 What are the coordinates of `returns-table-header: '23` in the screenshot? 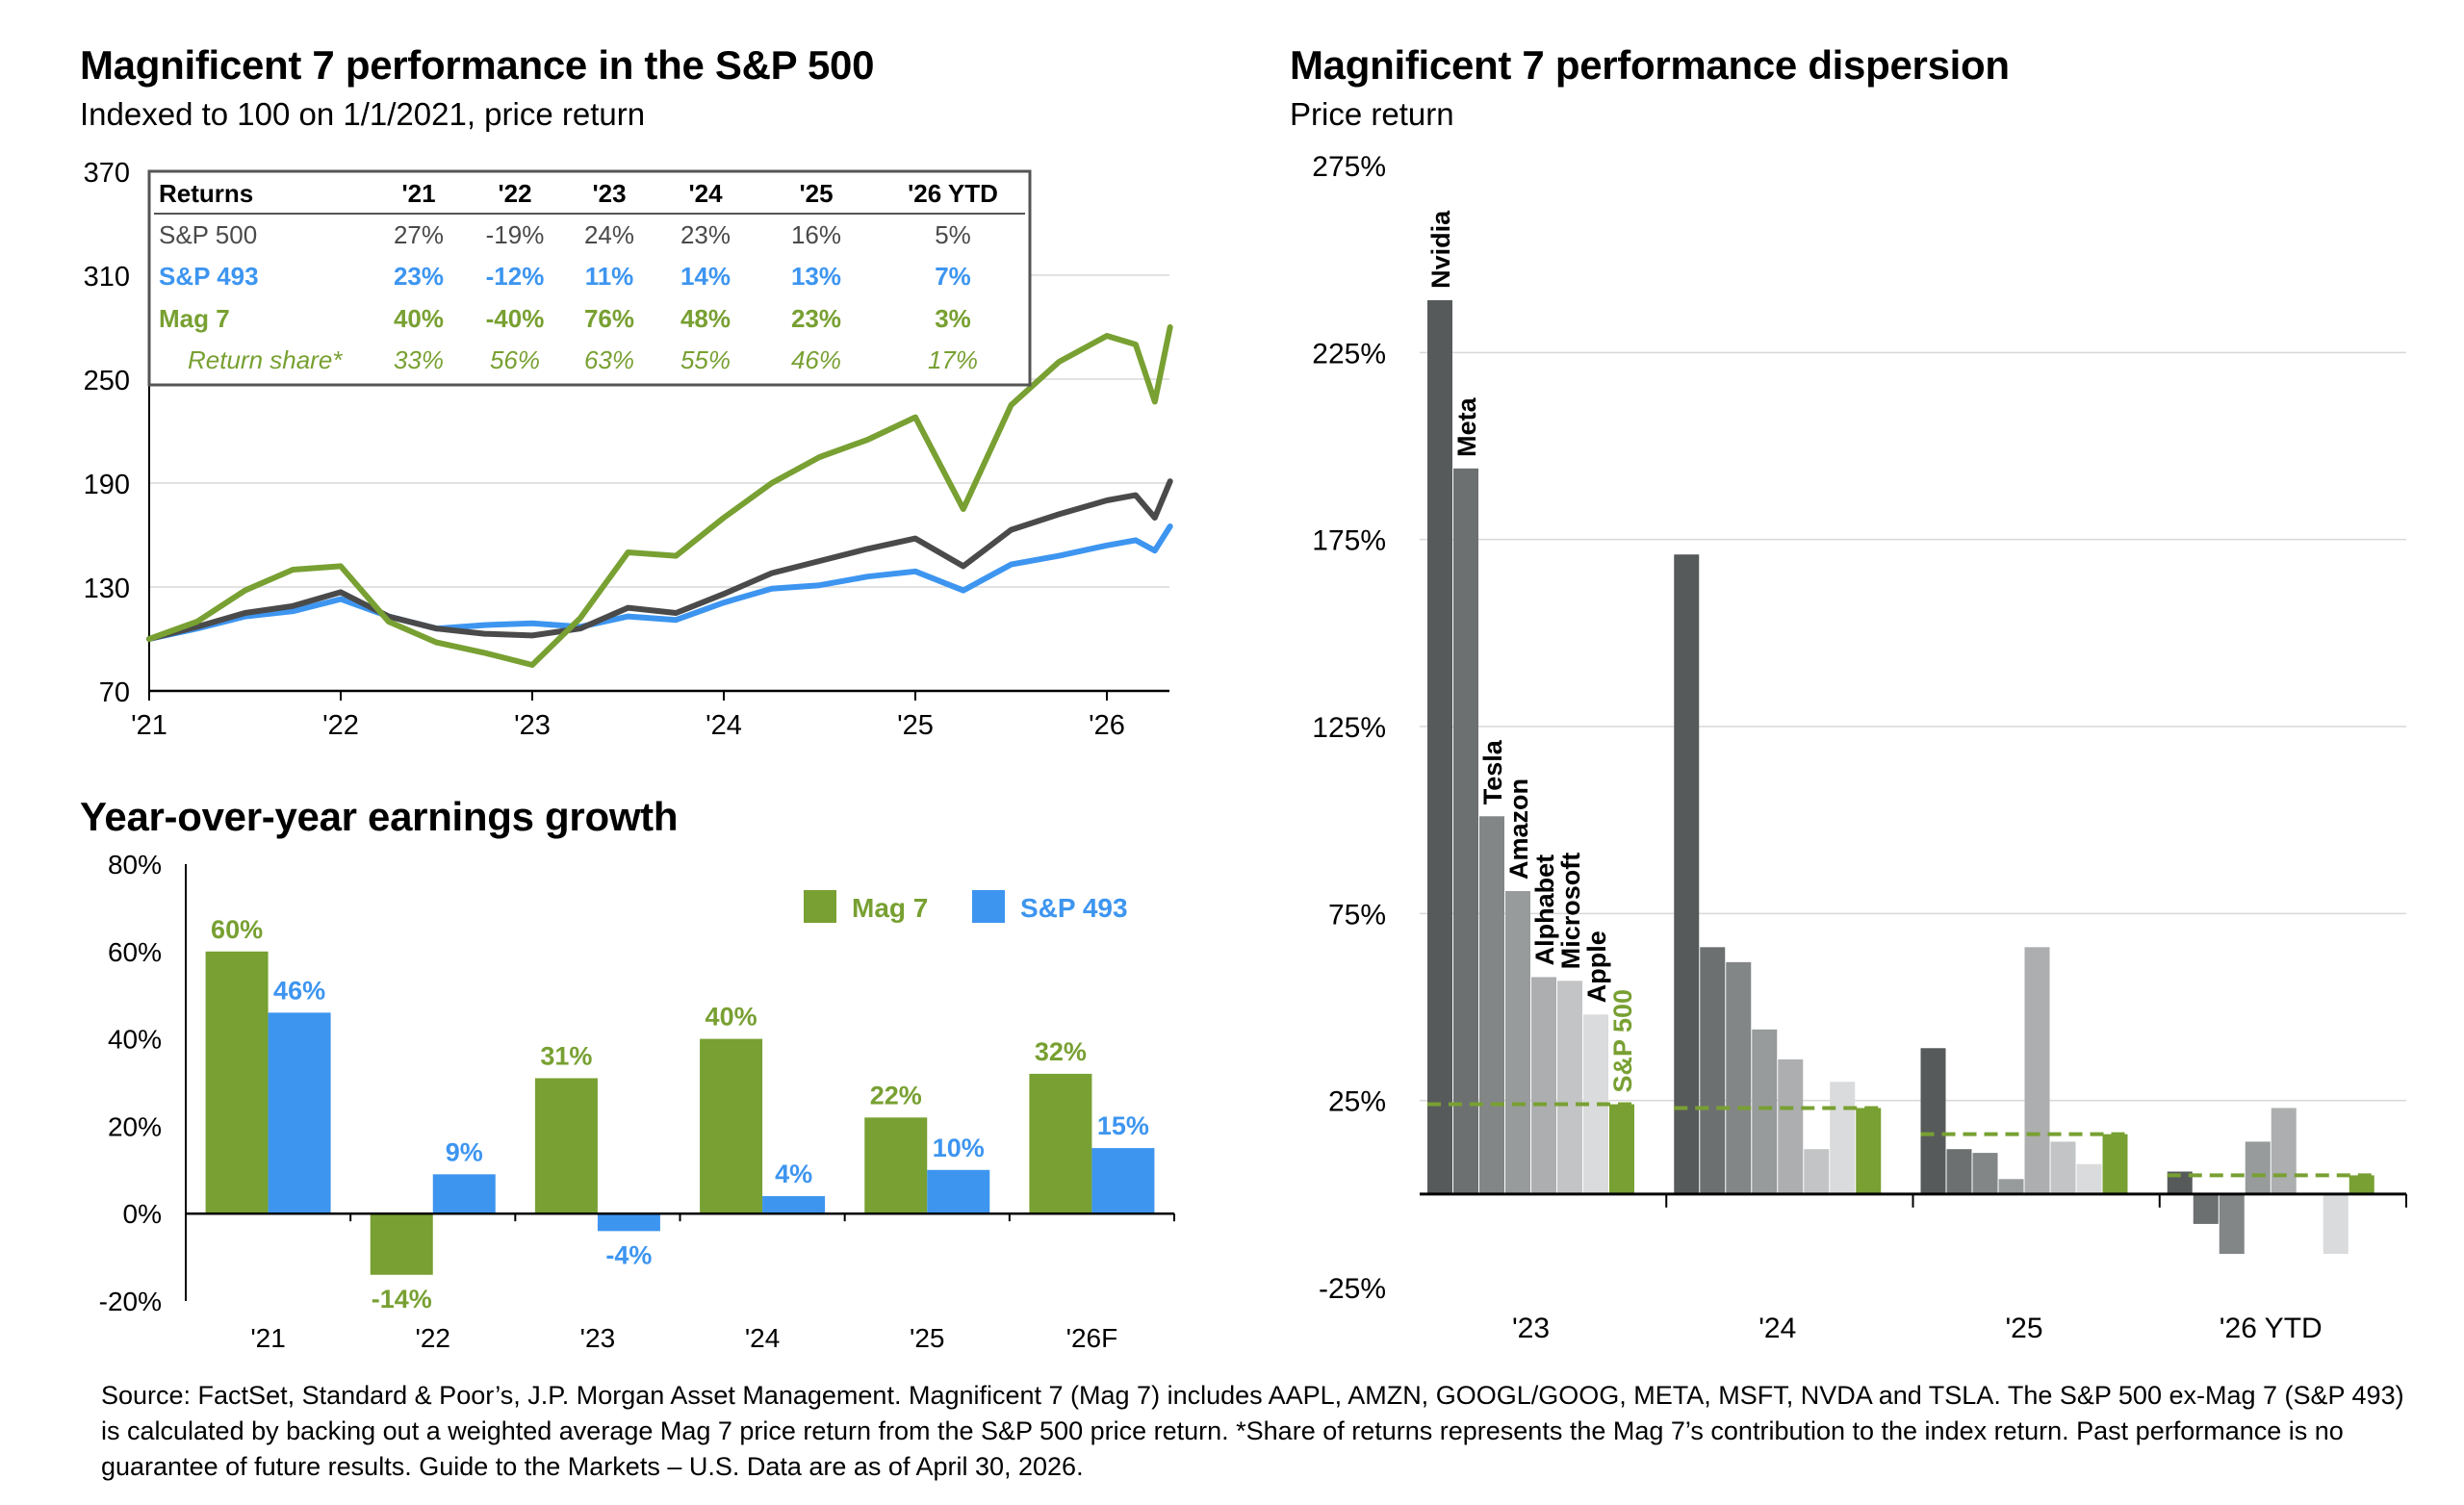 It's located at (609, 193).